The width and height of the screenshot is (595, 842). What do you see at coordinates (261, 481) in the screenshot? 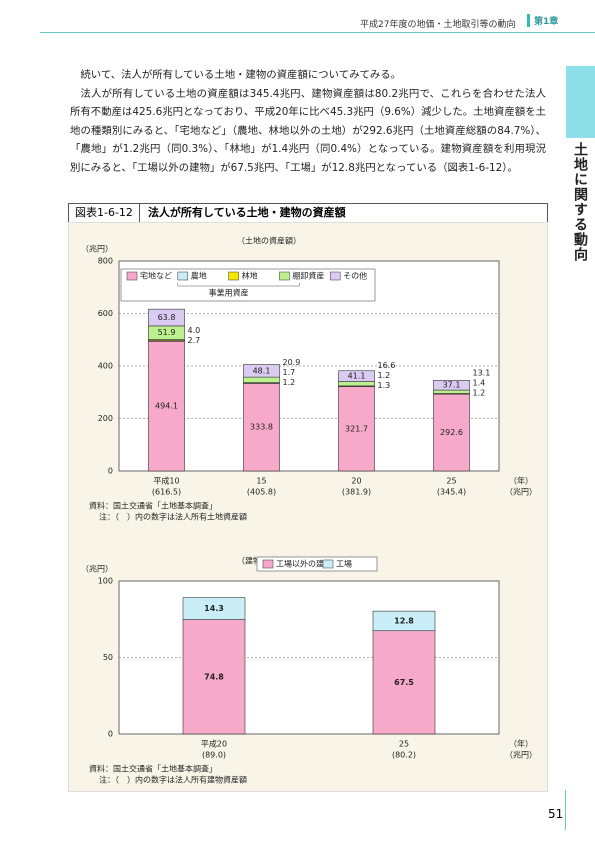
I see `x-tick-label: 15` at bounding box center [261, 481].